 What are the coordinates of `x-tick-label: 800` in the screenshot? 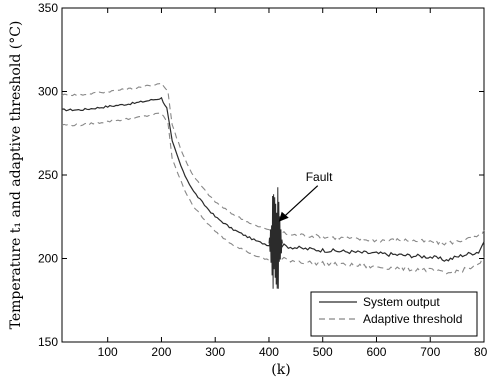 It's located at (480, 352).